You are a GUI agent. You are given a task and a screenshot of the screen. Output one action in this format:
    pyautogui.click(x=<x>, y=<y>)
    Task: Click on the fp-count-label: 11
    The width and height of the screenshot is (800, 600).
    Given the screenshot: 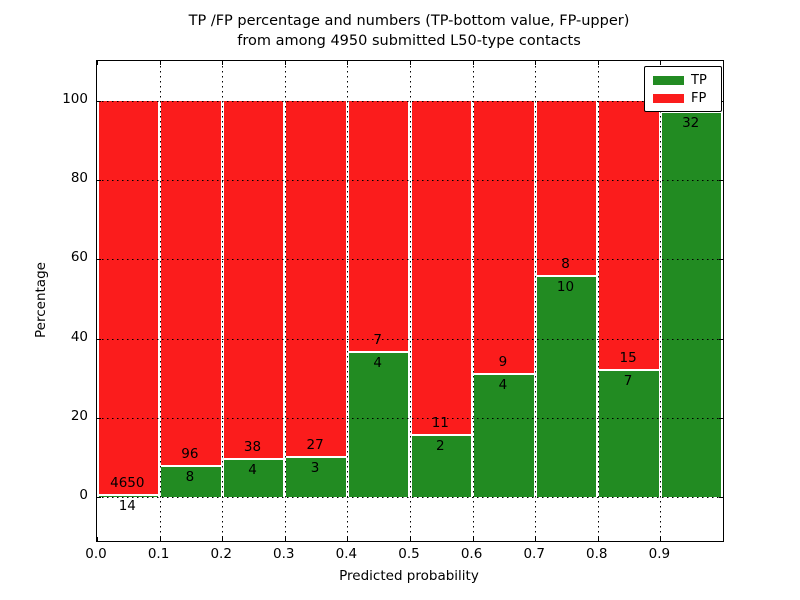 What is the action you would take?
    pyautogui.click(x=440, y=423)
    